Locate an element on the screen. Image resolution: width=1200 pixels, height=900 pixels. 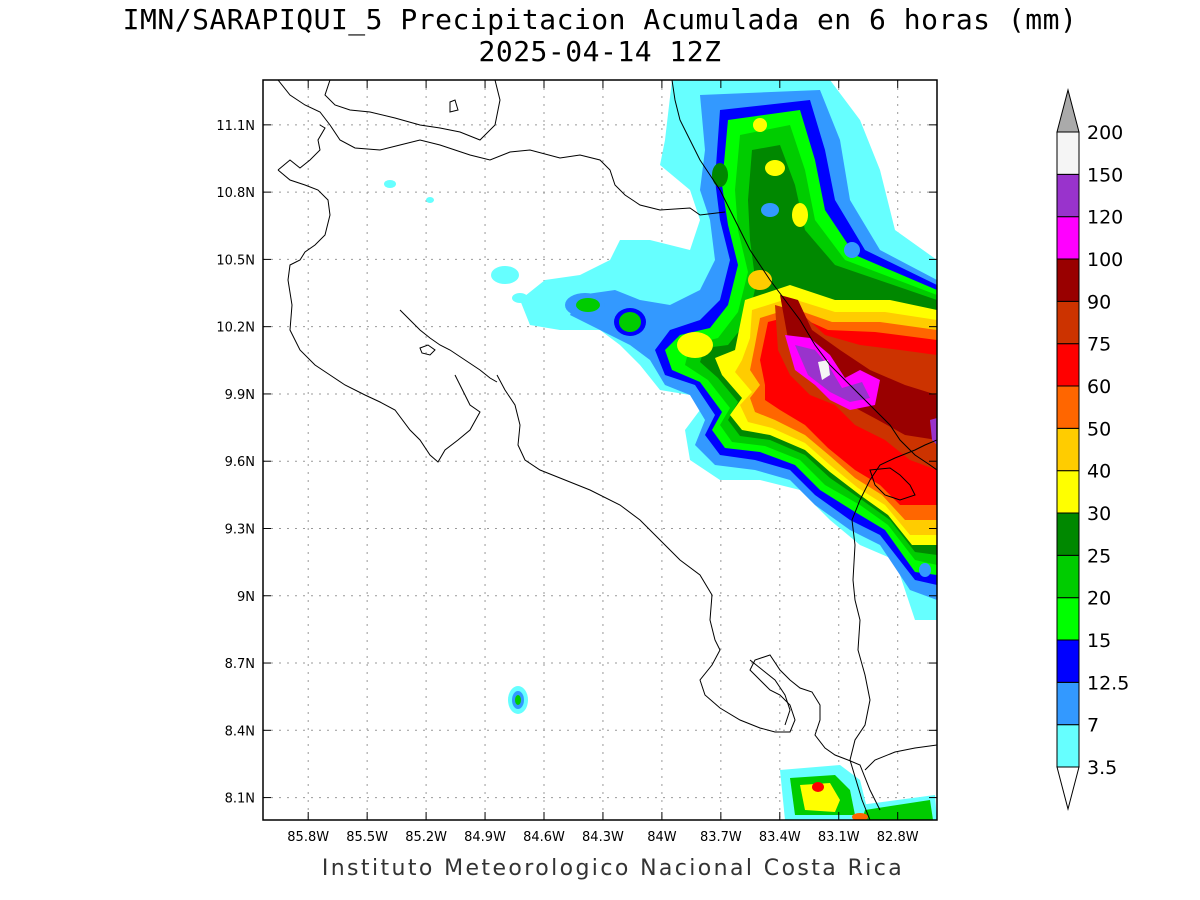
x-tick-label: 82.8W is located at coordinates (898, 837).